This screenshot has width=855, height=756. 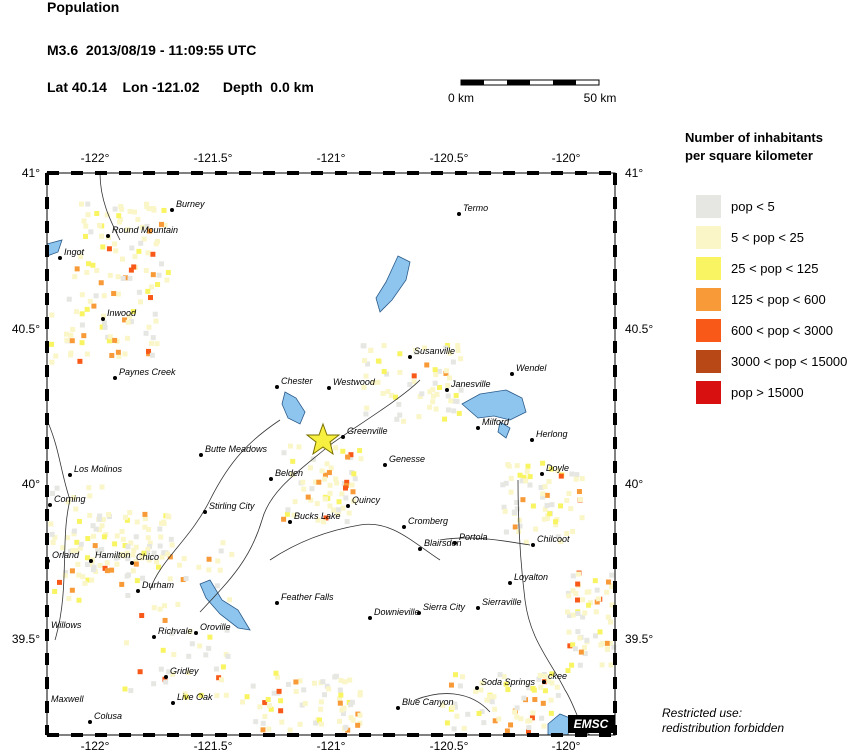 What do you see at coordinates (723, 720) in the screenshot?
I see `footer: Restricted use: redistribution forbidden` at bounding box center [723, 720].